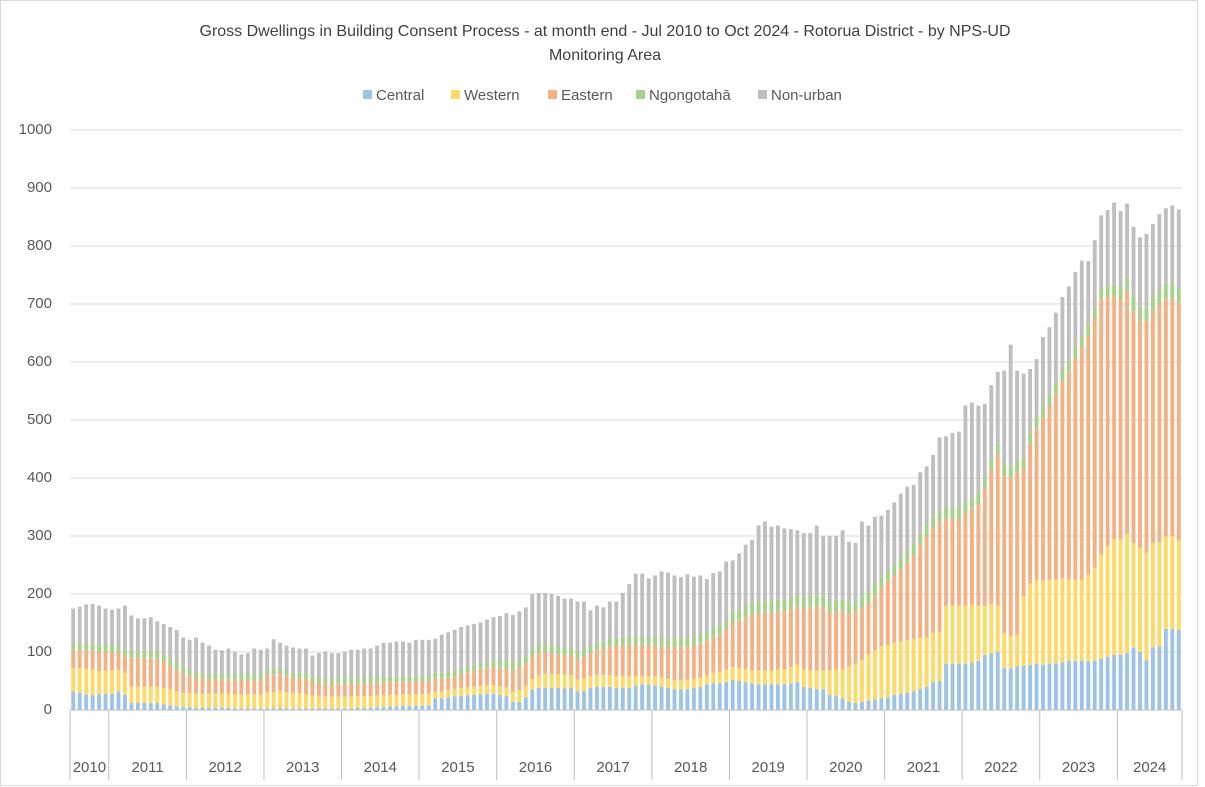  Describe the element at coordinates (39, 419) in the screenshot. I see `y-tick-label: 500` at that location.